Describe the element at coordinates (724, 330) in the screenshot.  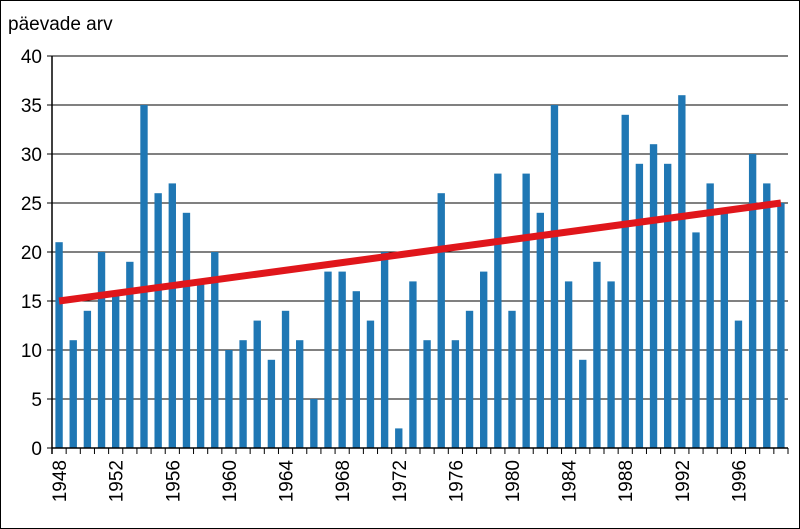
I see `bar-1995` at that location.